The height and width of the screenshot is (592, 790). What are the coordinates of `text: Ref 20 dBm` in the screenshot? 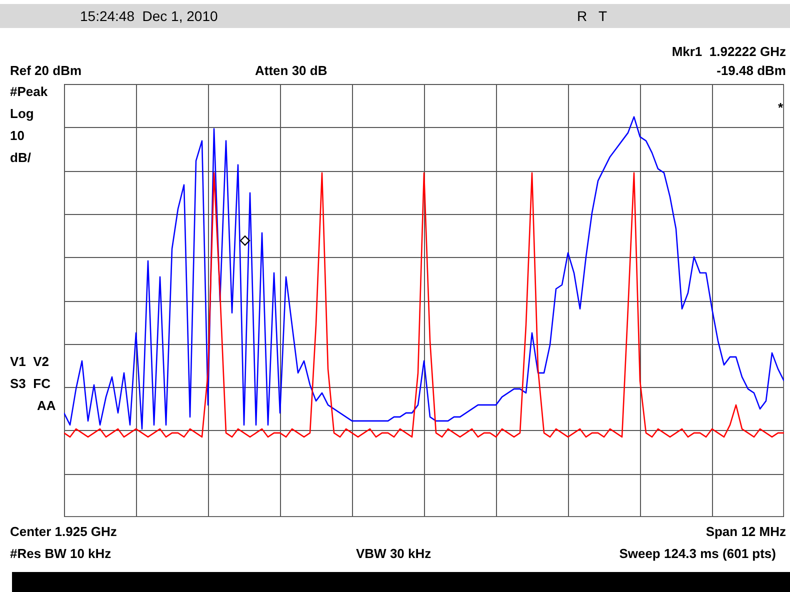 It's located at (46, 70).